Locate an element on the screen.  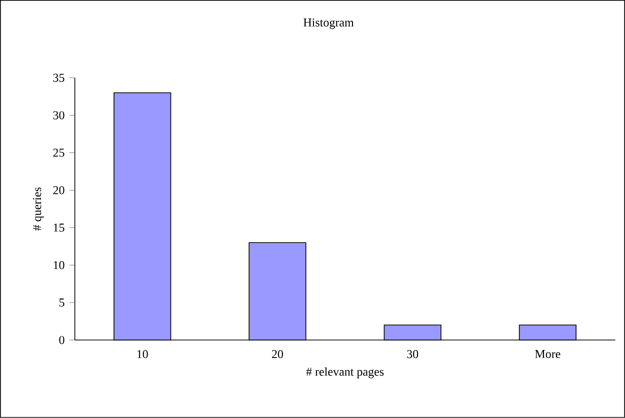
y-tick-label: 15 is located at coordinates (59, 228).